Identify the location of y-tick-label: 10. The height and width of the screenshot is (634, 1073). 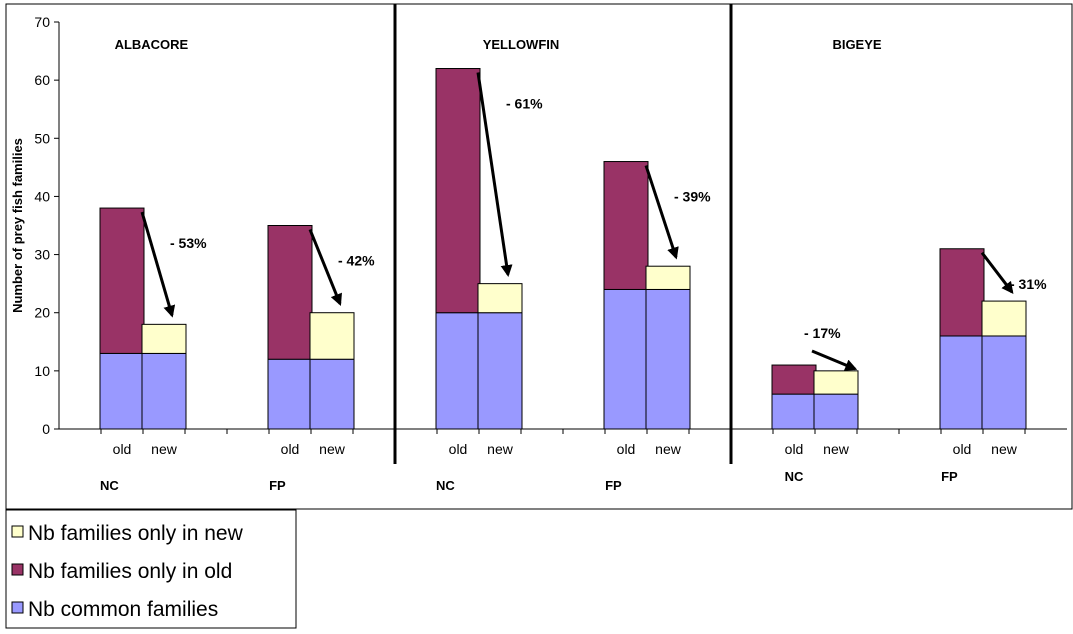
(42, 371).